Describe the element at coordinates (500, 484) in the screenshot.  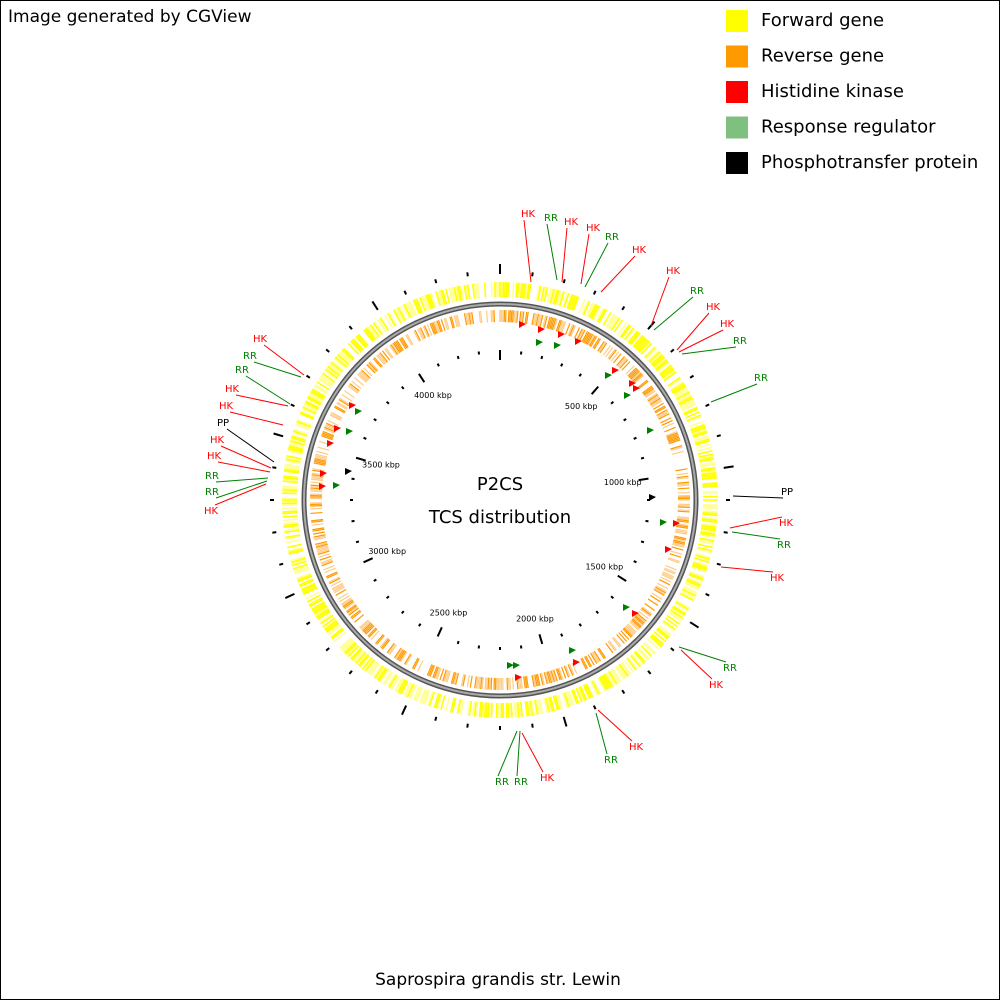
I see `center-title: P2CS` at that location.